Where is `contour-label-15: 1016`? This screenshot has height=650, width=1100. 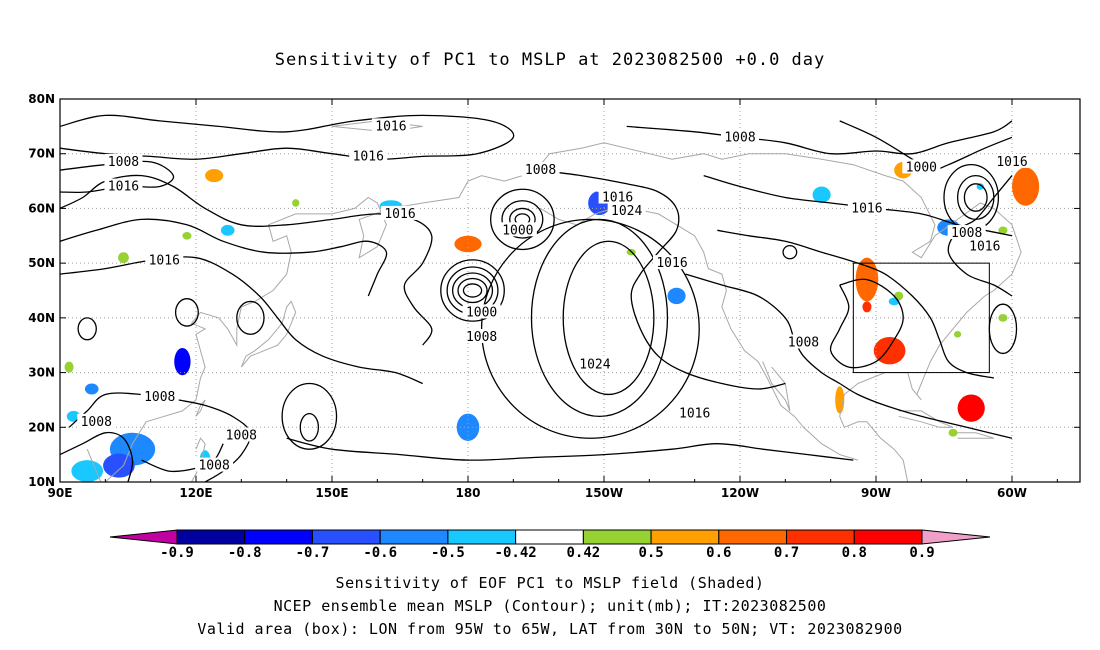
contour-label-15: 1016 is located at coordinates (984, 247).